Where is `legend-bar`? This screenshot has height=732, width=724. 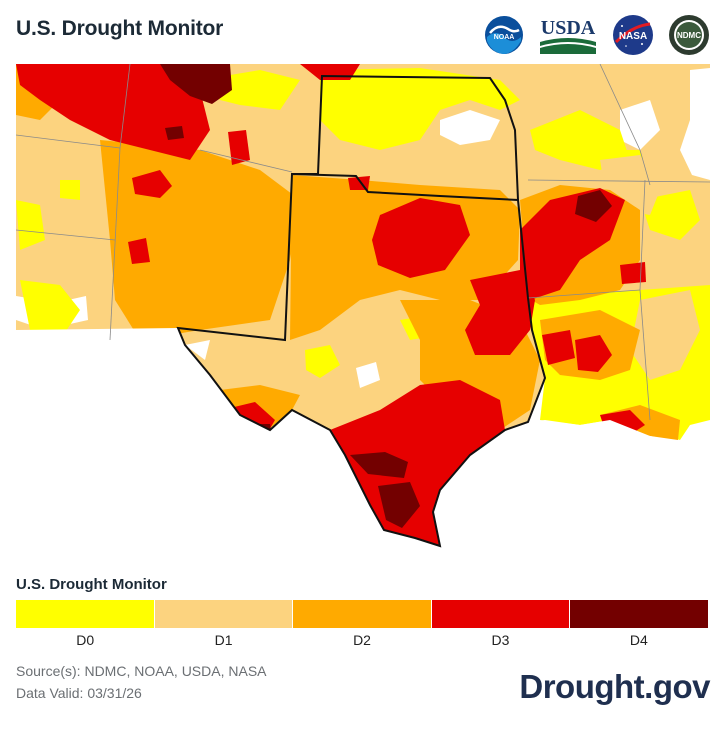
legend-bar is located at coordinates (362, 614).